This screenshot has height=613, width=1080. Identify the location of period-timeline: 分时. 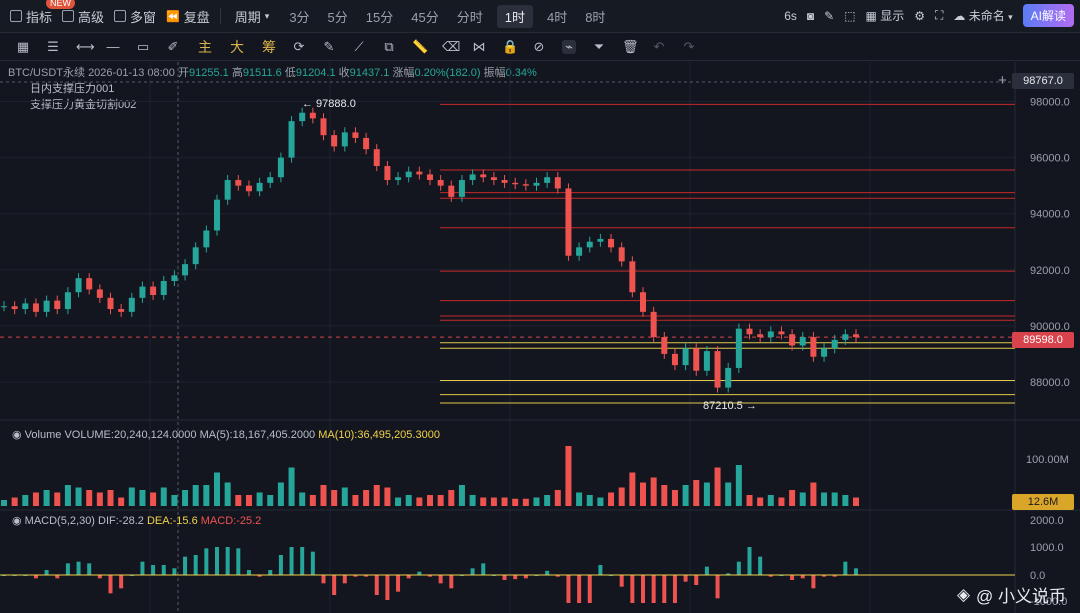
(469, 17).